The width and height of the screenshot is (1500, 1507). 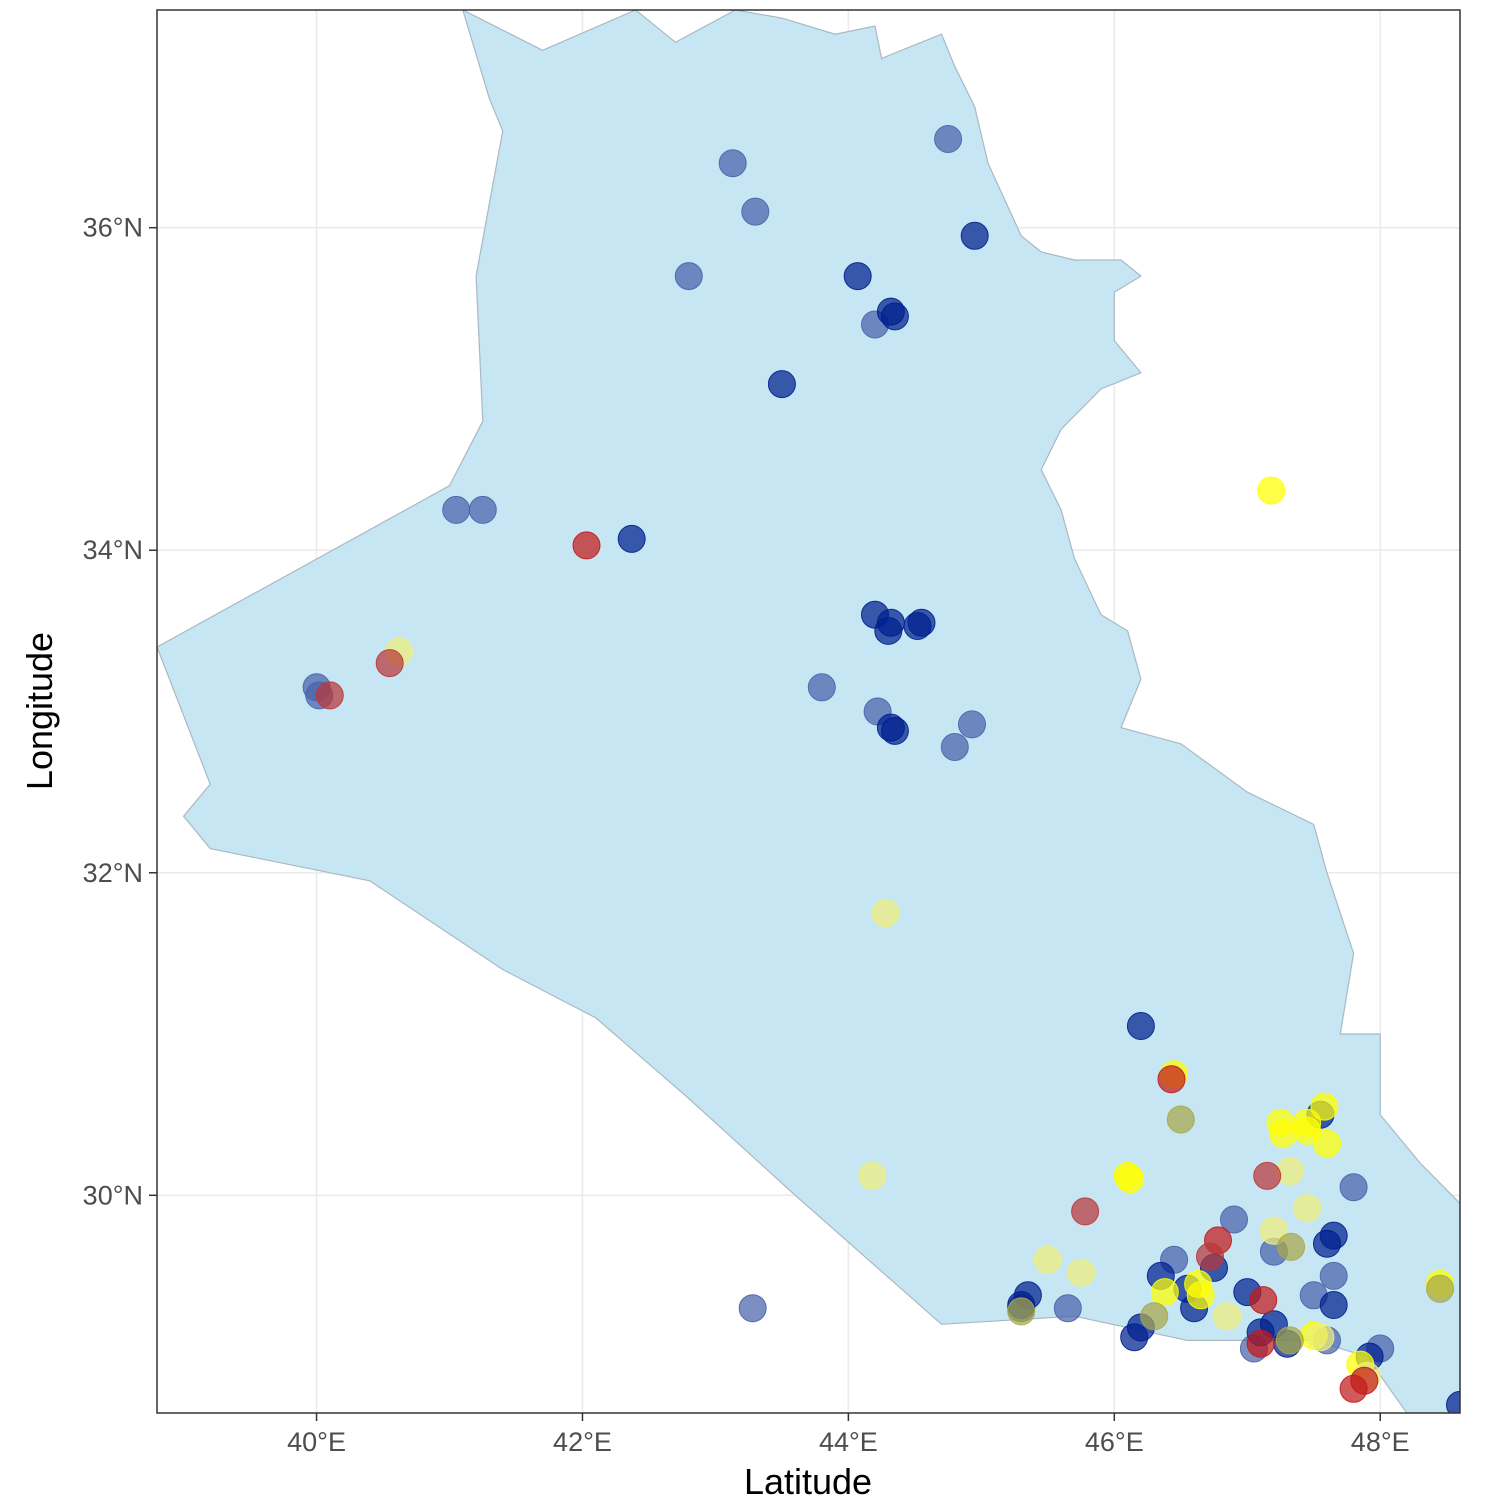 What do you see at coordinates (1114, 1442) in the screenshot?
I see `x-tick-label: 46°E` at bounding box center [1114, 1442].